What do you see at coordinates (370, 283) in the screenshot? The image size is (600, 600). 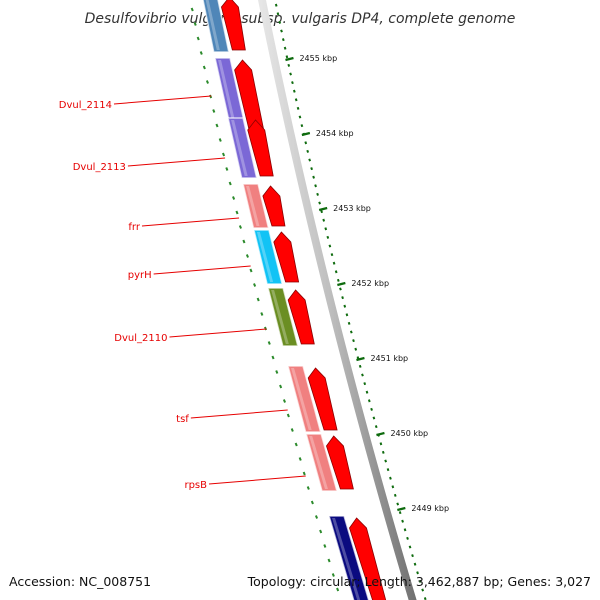 I see `scale-label: 2452 kbp` at bounding box center [370, 283].